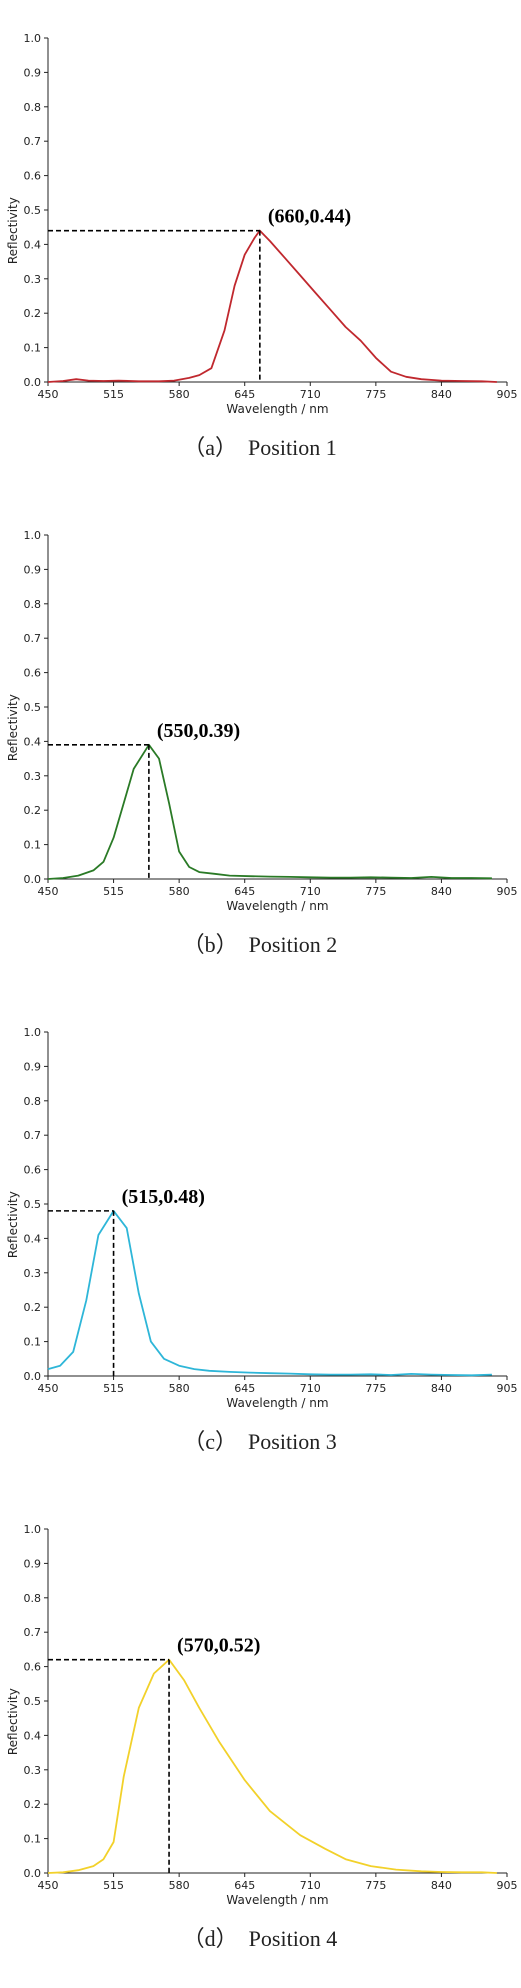 This screenshot has width=521, height=1988. Describe the element at coordinates (259, 447) in the screenshot. I see `panel-caption: （a） Position 1` at that location.